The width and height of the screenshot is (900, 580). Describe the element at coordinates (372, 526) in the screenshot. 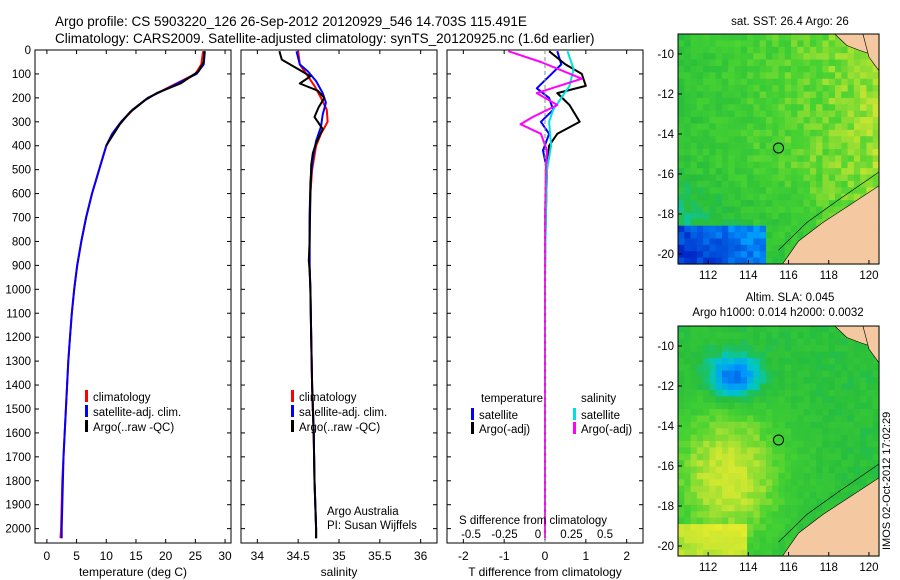

I see `salinity-annotation: PI: Susan Wijffels` at that location.